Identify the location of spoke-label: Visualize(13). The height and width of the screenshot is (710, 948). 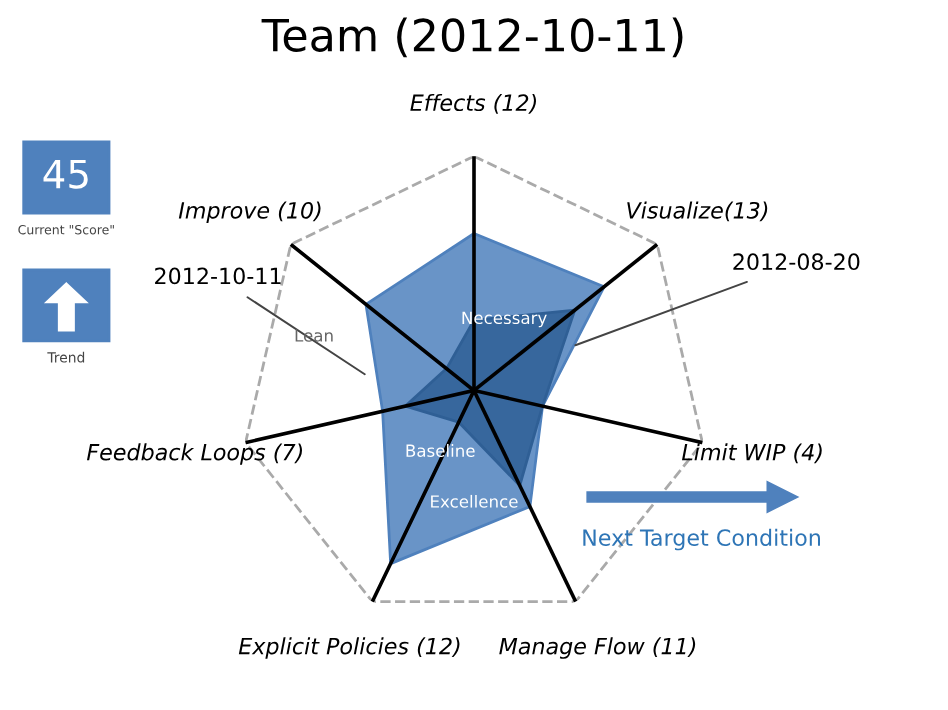
(697, 211).